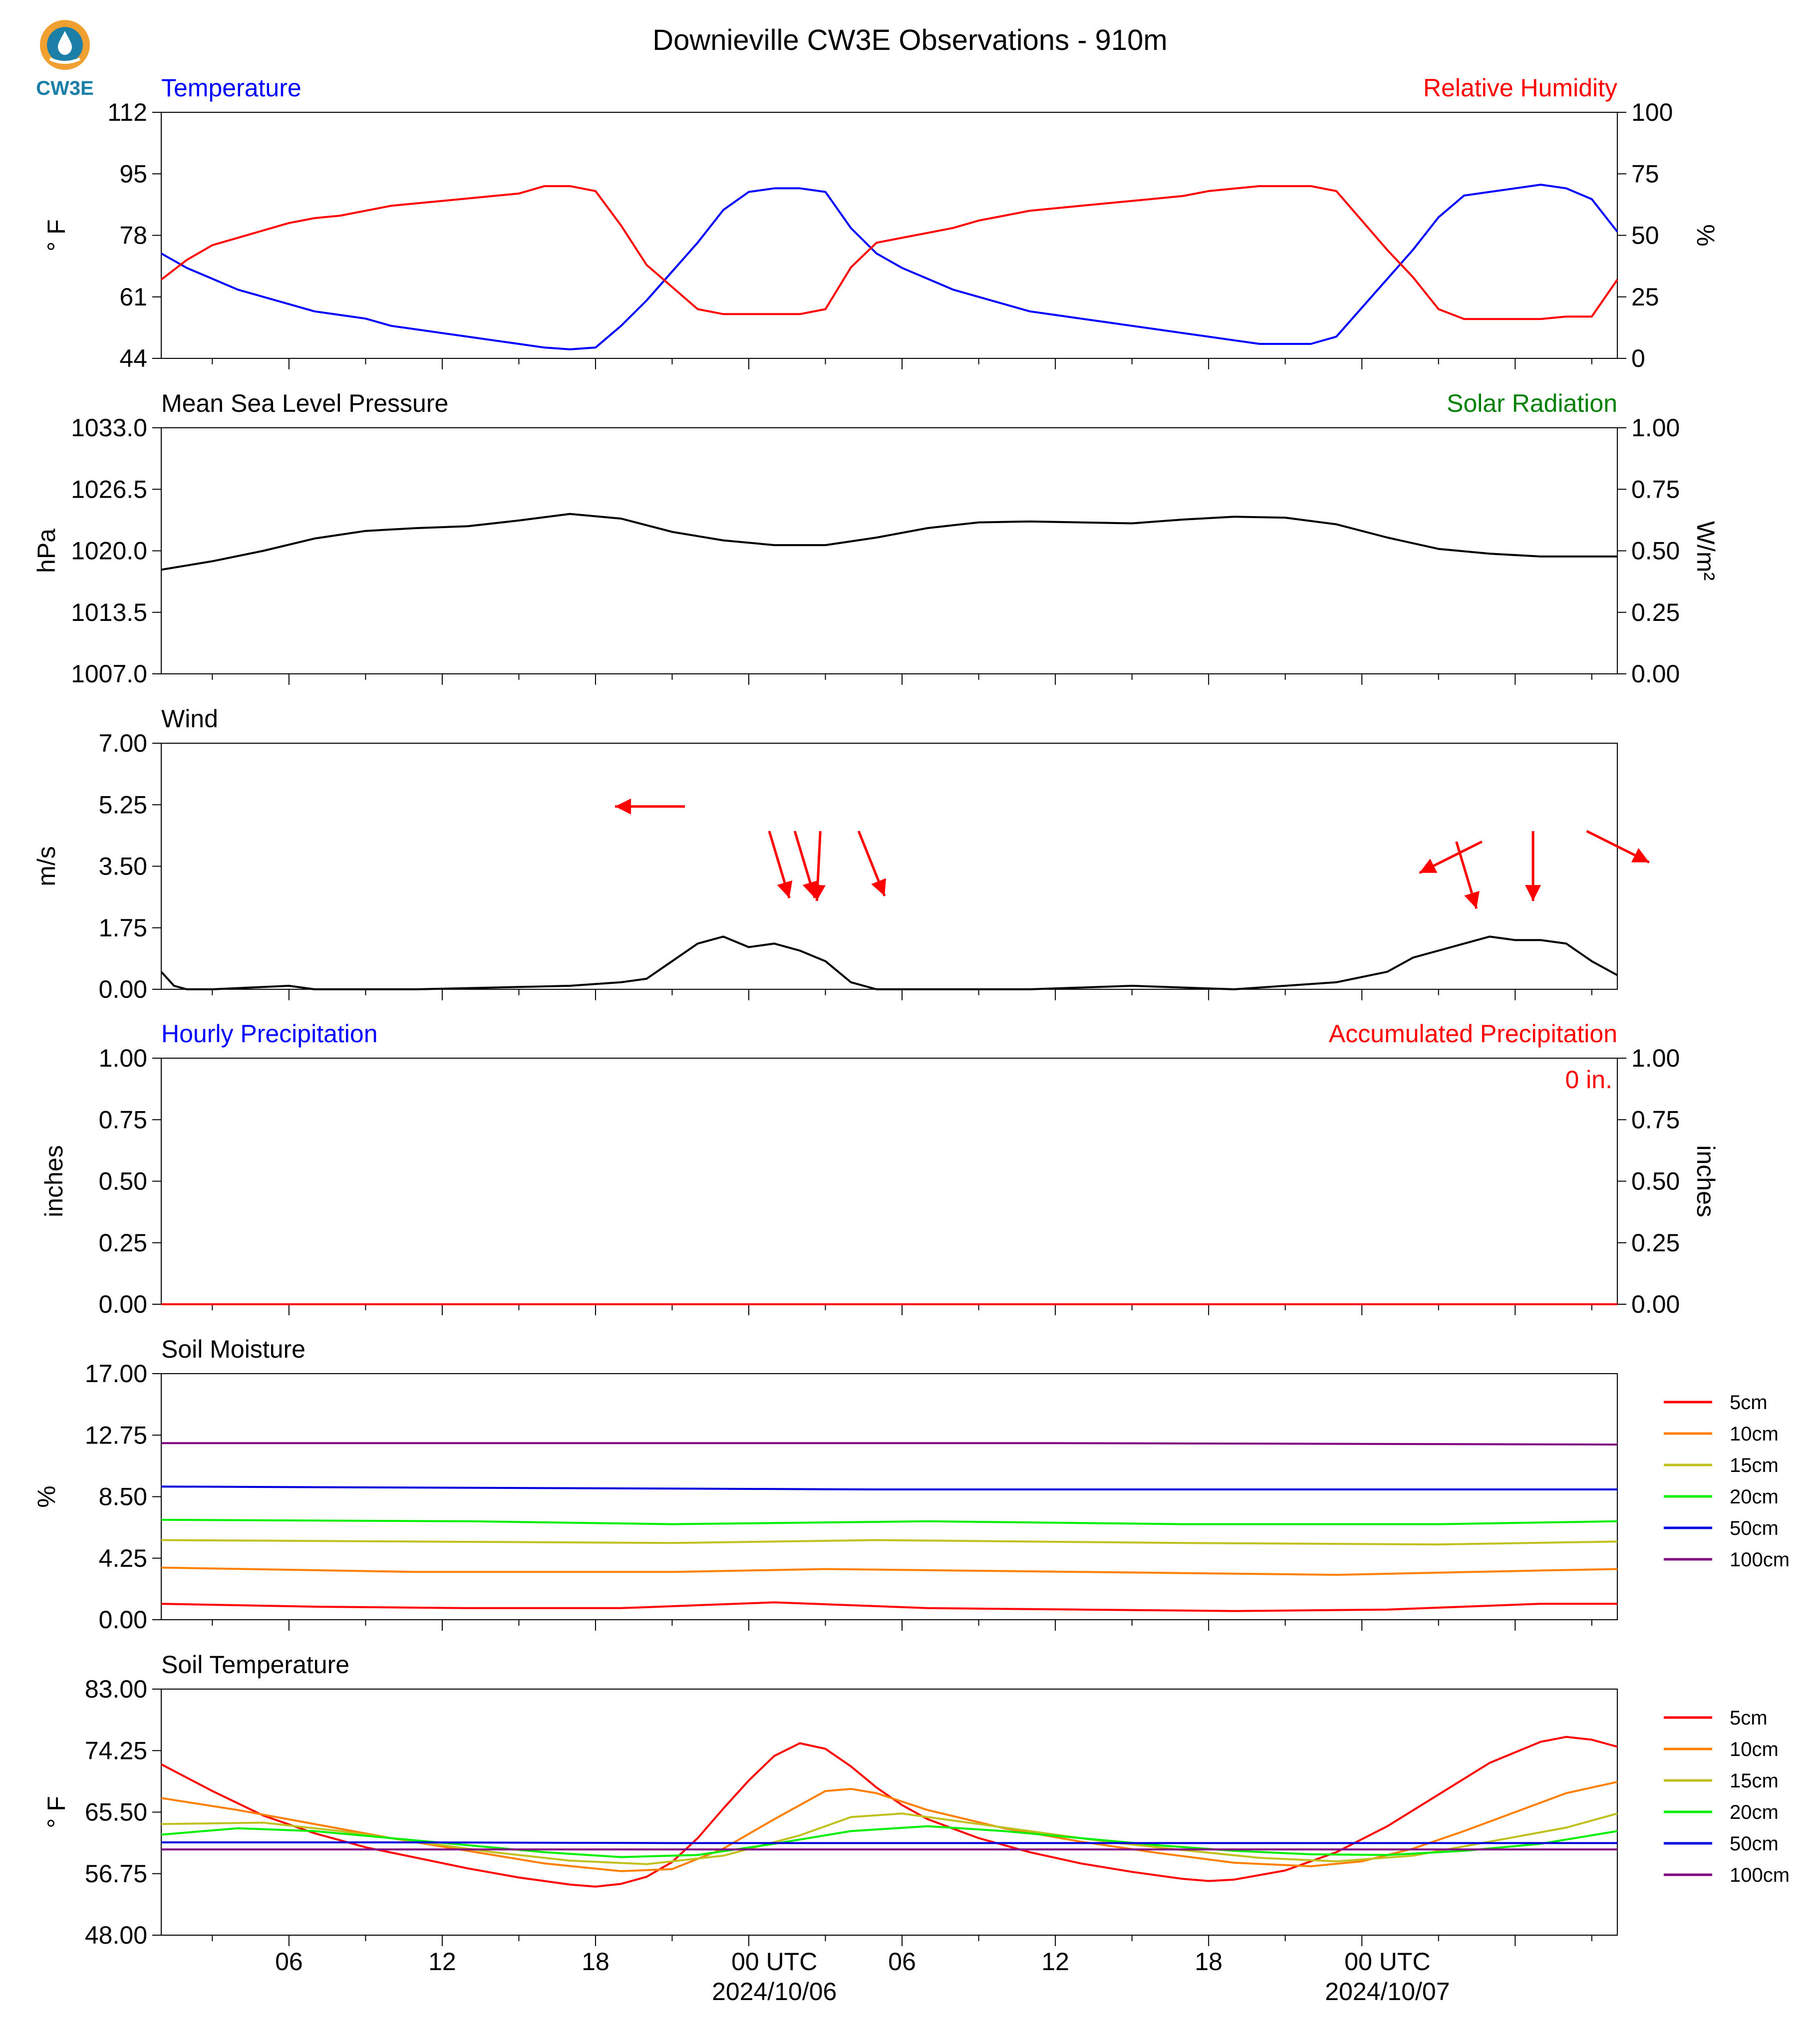 This screenshot has height=2028, width=1820. I want to click on logo-text: CW3E, so click(65, 88).